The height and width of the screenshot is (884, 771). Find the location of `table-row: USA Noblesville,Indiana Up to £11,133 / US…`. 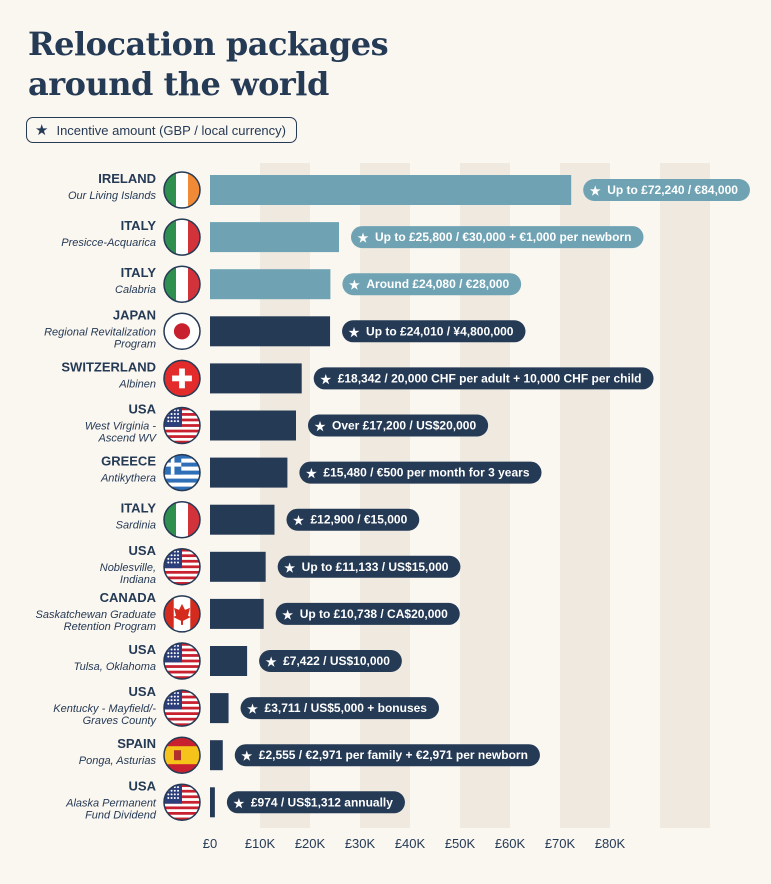

table-row: USA Noblesville,Indiana Up to £11,133 / US… is located at coordinates (280, 564).